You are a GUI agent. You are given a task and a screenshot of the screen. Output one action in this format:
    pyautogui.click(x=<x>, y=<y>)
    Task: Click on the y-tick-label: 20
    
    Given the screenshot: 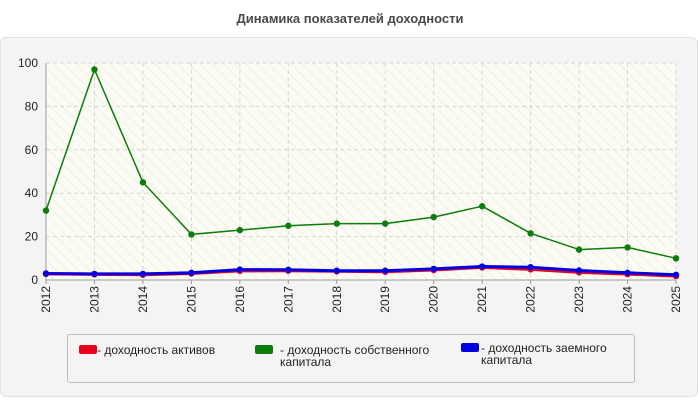 What is the action you would take?
    pyautogui.click(x=32, y=237)
    